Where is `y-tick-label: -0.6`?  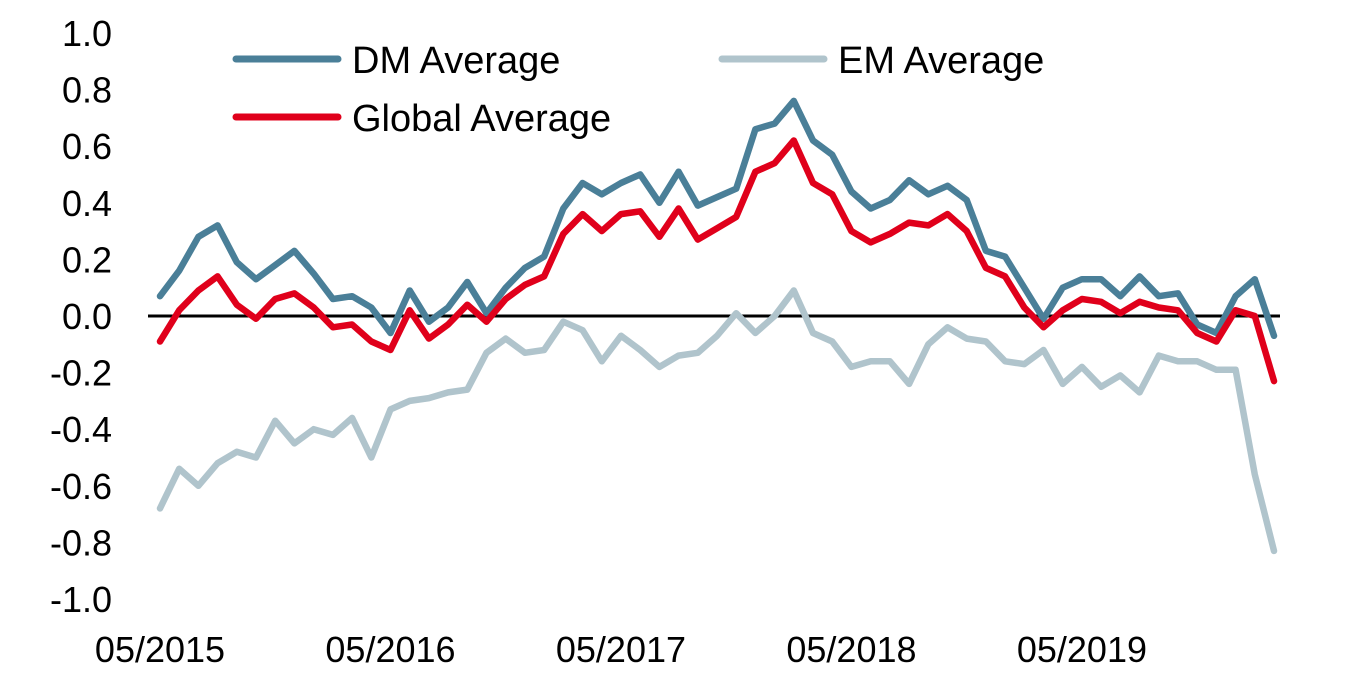 y-tick-label: -0.6 is located at coordinates (81, 486).